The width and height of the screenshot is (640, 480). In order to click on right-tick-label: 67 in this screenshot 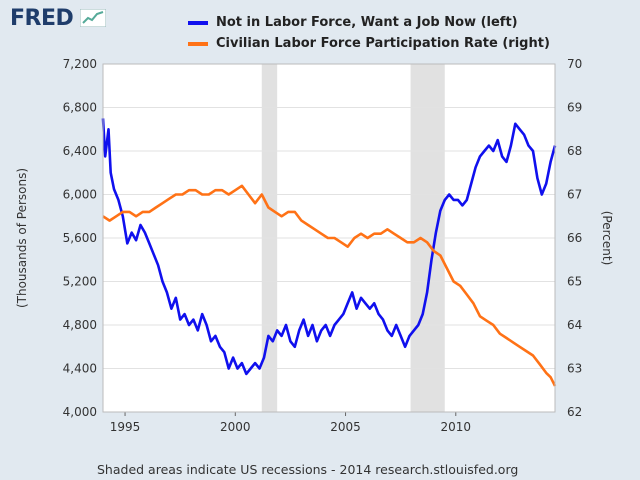, I will do `click(574, 195)`.